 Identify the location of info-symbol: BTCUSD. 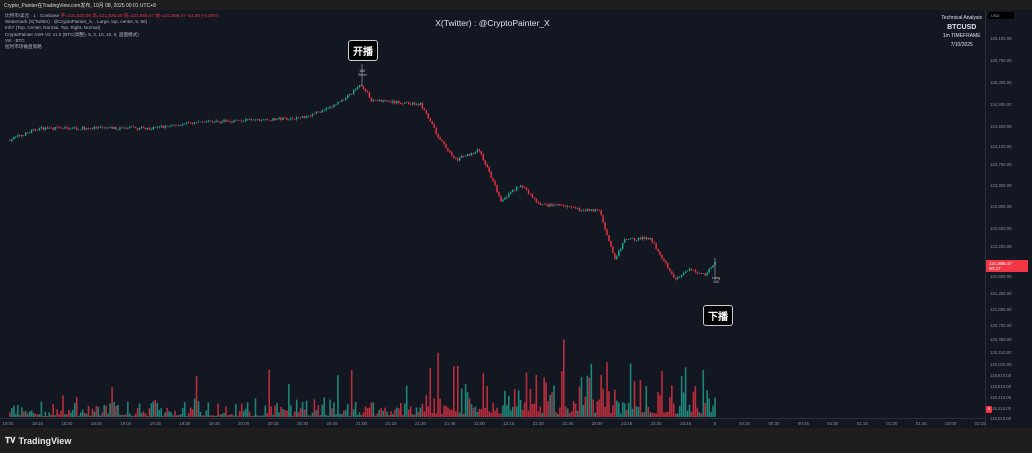
(962, 27).